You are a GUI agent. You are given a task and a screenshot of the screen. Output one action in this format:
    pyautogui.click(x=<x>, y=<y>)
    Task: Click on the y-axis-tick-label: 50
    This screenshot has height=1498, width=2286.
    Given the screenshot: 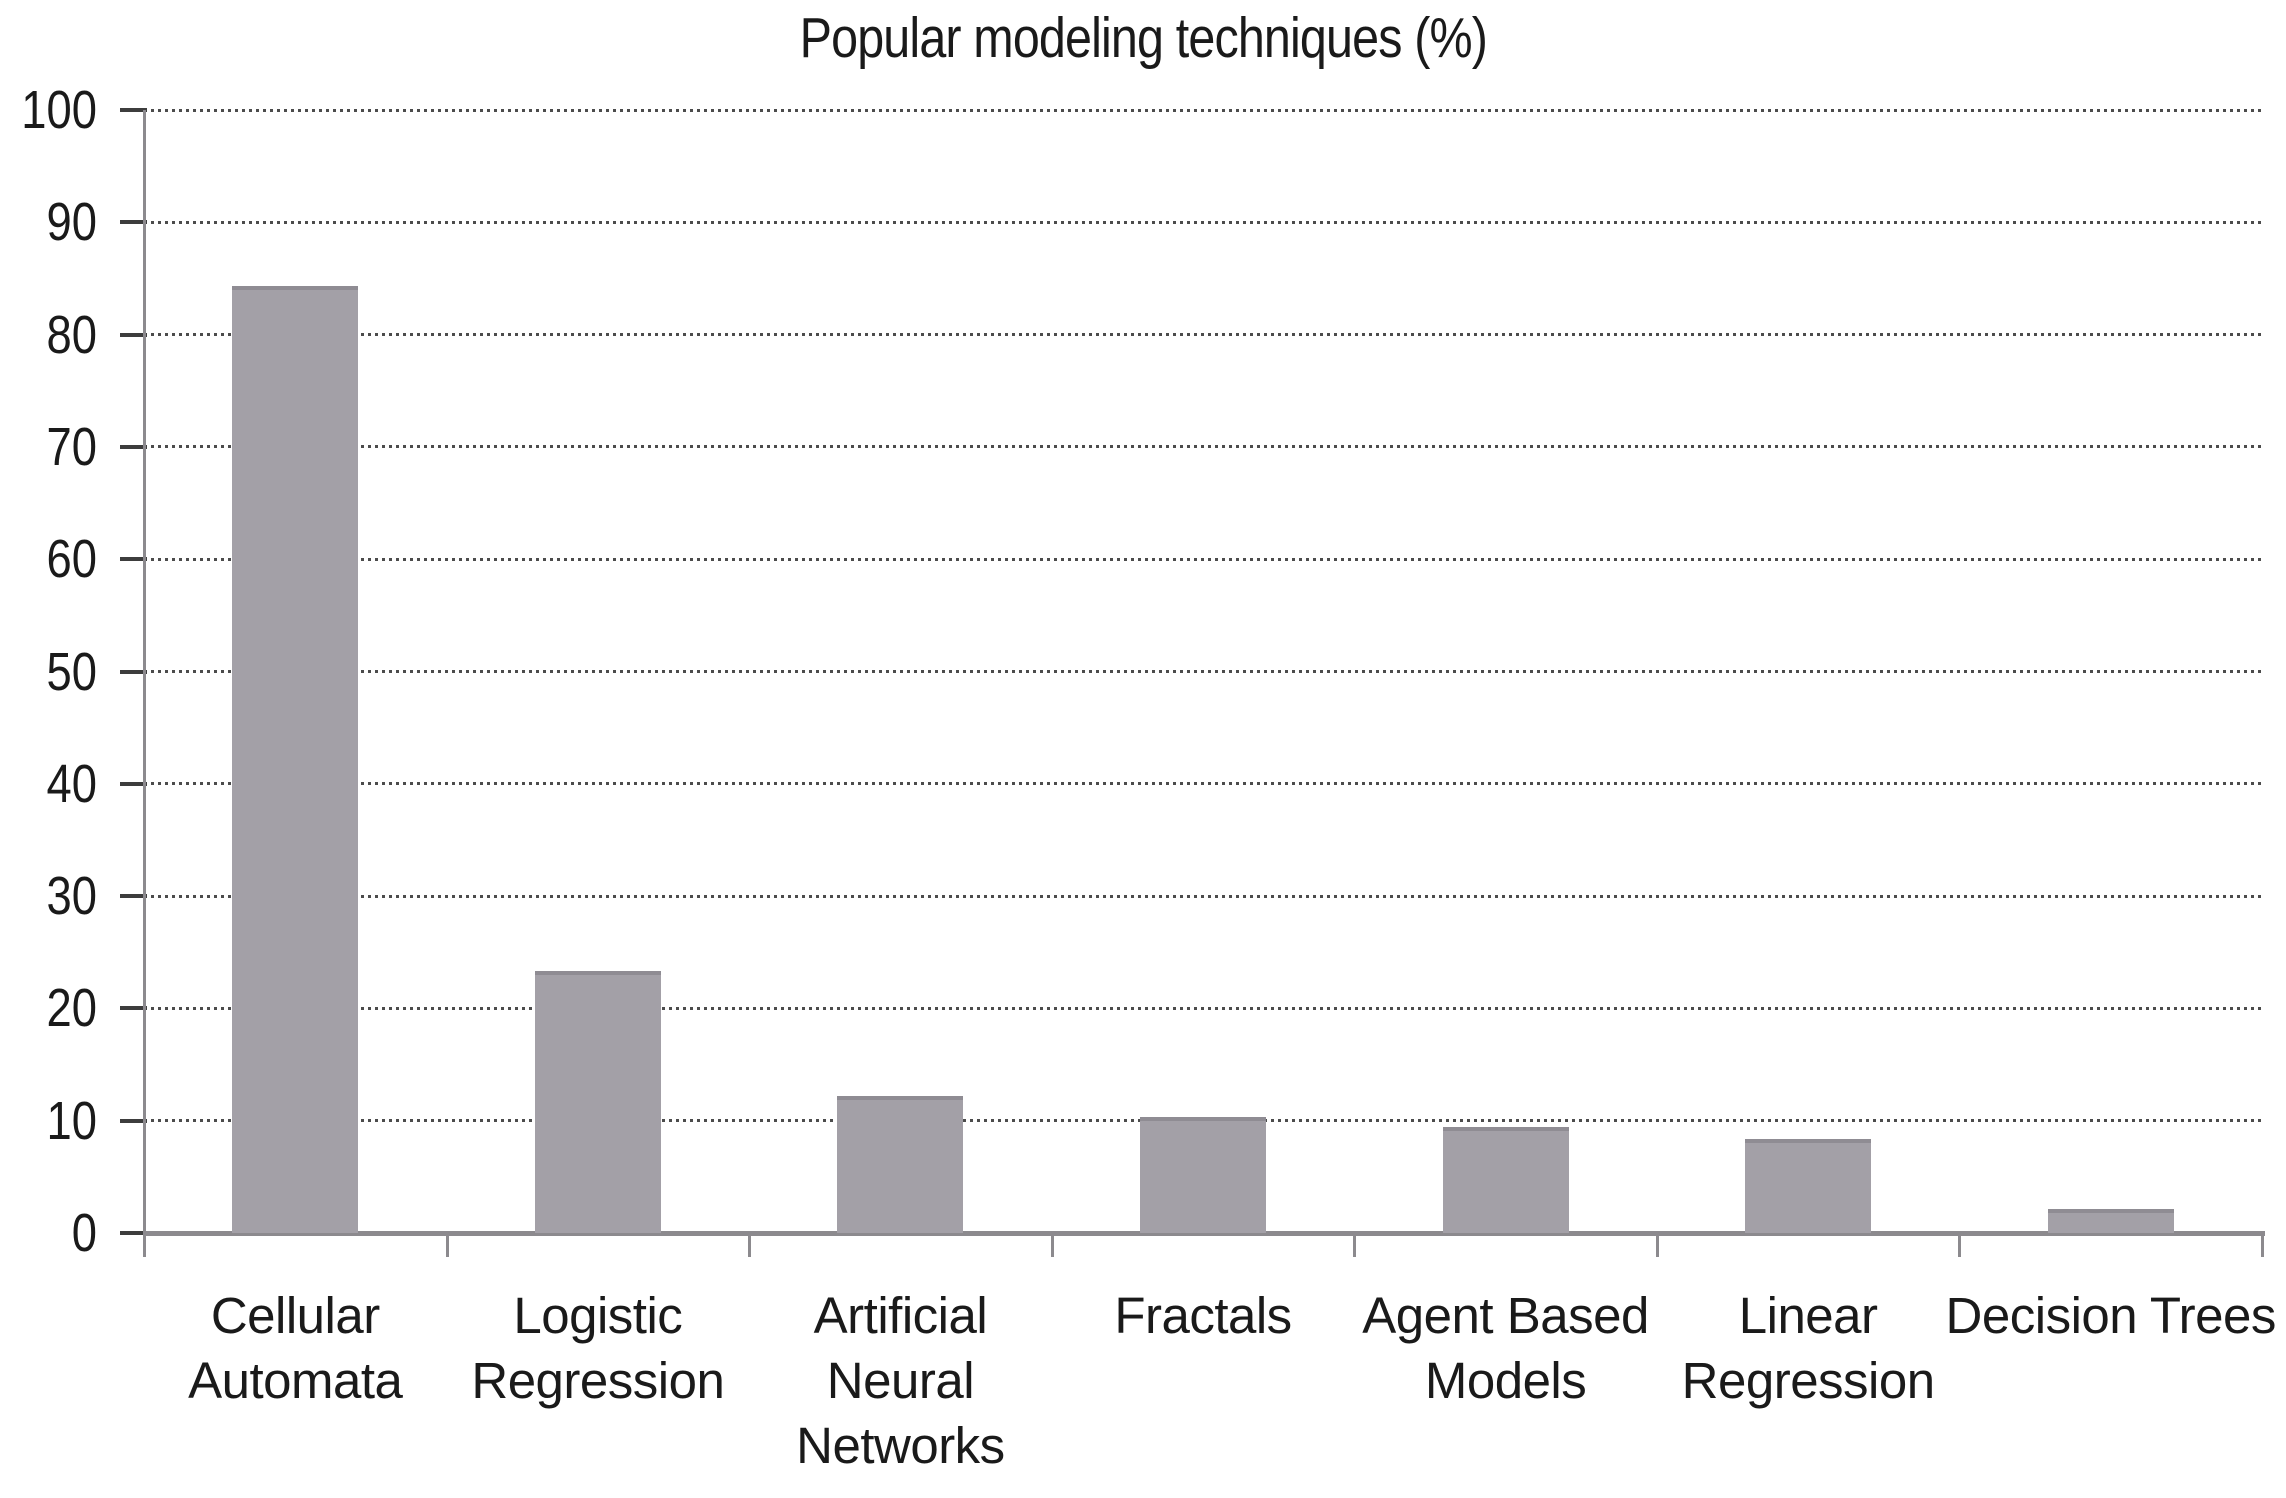 What is the action you would take?
    pyautogui.click(x=71, y=671)
    